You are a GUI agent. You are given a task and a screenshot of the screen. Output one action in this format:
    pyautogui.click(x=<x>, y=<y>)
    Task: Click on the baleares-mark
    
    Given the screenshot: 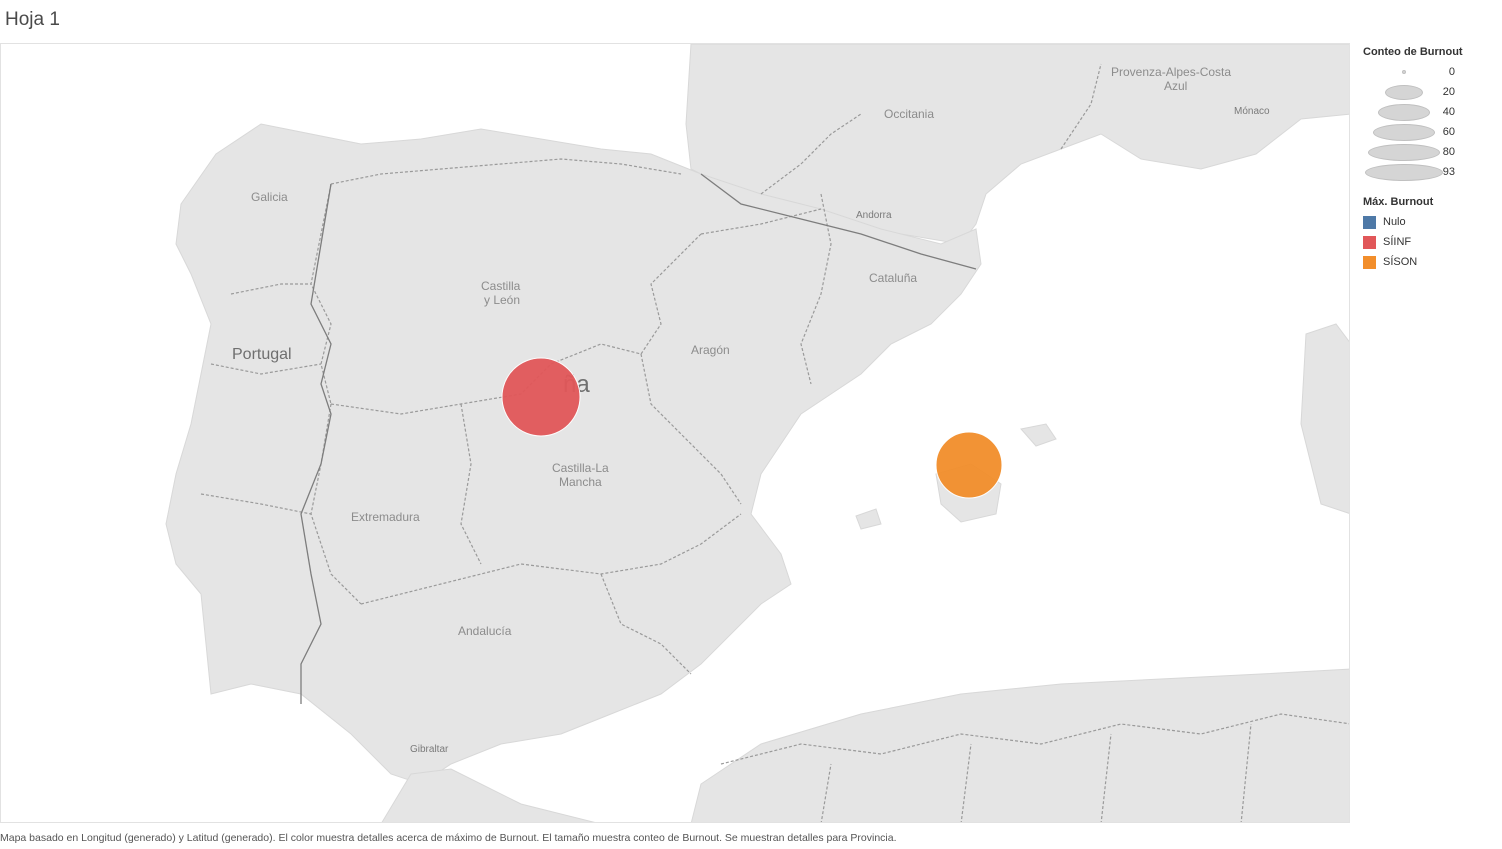 What is the action you would take?
    pyautogui.click(x=969, y=465)
    